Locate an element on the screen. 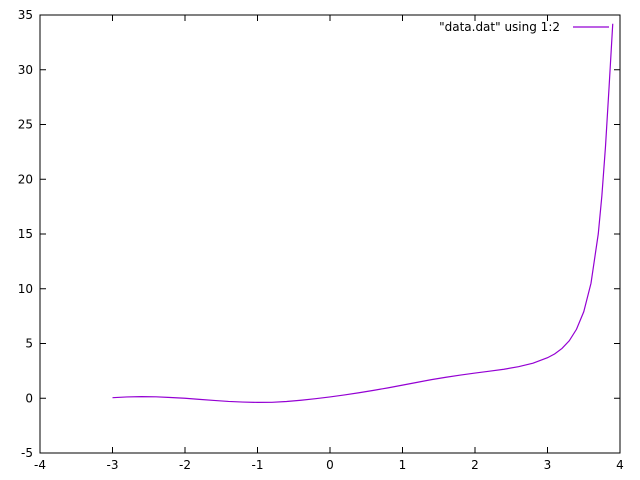 This screenshot has width=640, height=480. y-tick-label: 5 is located at coordinates (29, 344).